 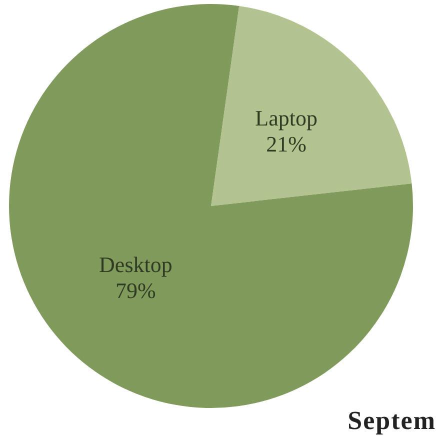 I want to click on data-label: 21%, so click(x=286, y=144).